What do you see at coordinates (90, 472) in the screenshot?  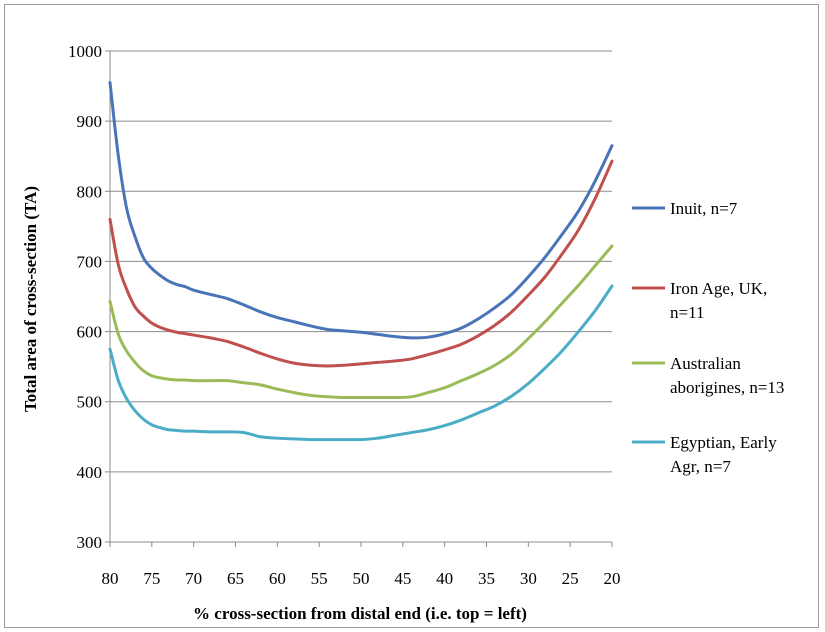 I see `y-tick-label: 400` at bounding box center [90, 472].